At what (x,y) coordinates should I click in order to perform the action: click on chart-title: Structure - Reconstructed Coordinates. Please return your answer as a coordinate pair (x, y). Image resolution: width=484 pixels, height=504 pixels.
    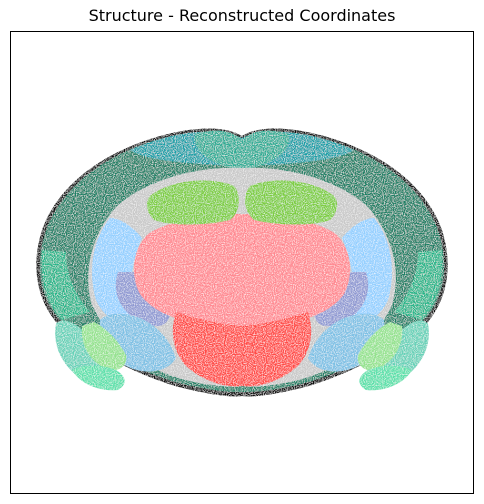
    Looking at the image, I should click on (242, 15).